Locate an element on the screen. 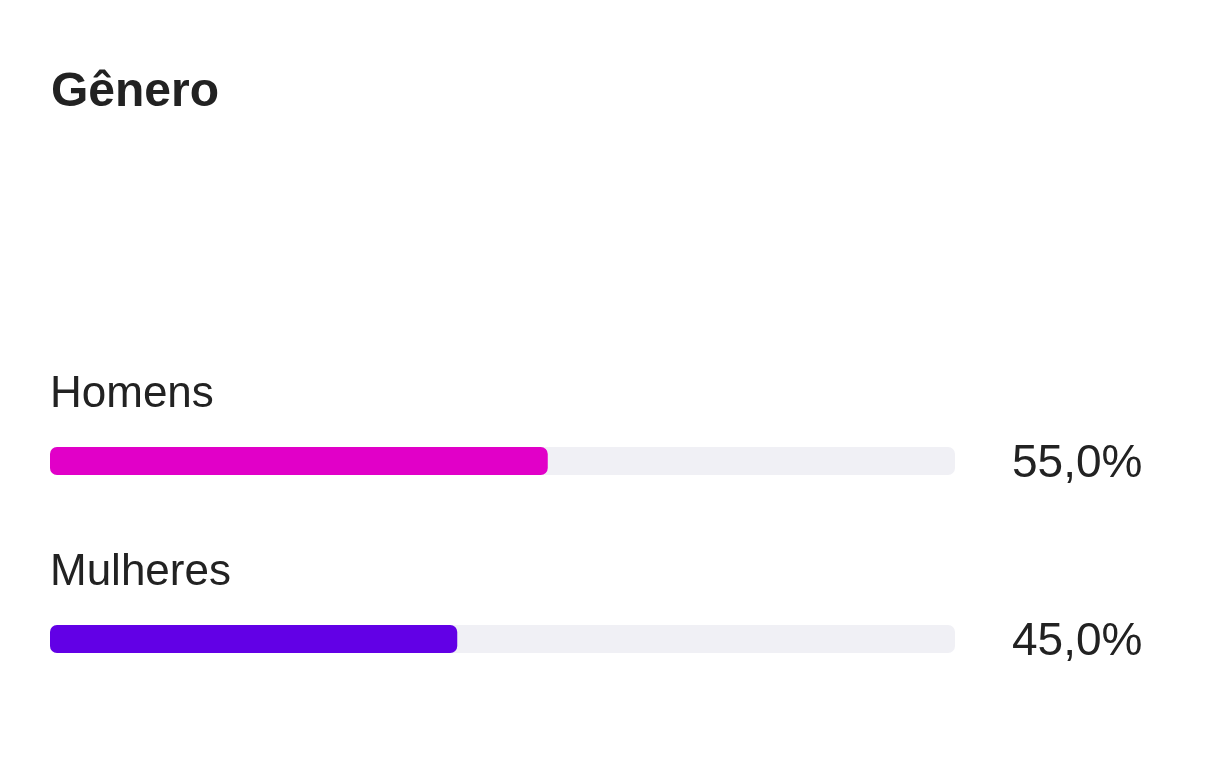  data-label: 55,0% is located at coordinates (1077, 461).